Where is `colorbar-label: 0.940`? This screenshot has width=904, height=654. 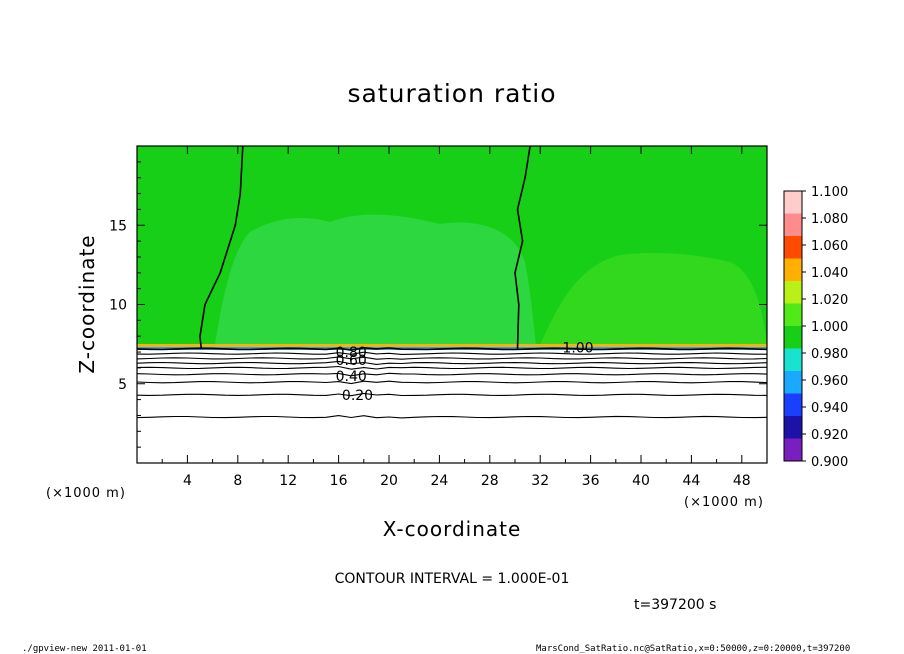
colorbar-label: 0.940 is located at coordinates (829, 408).